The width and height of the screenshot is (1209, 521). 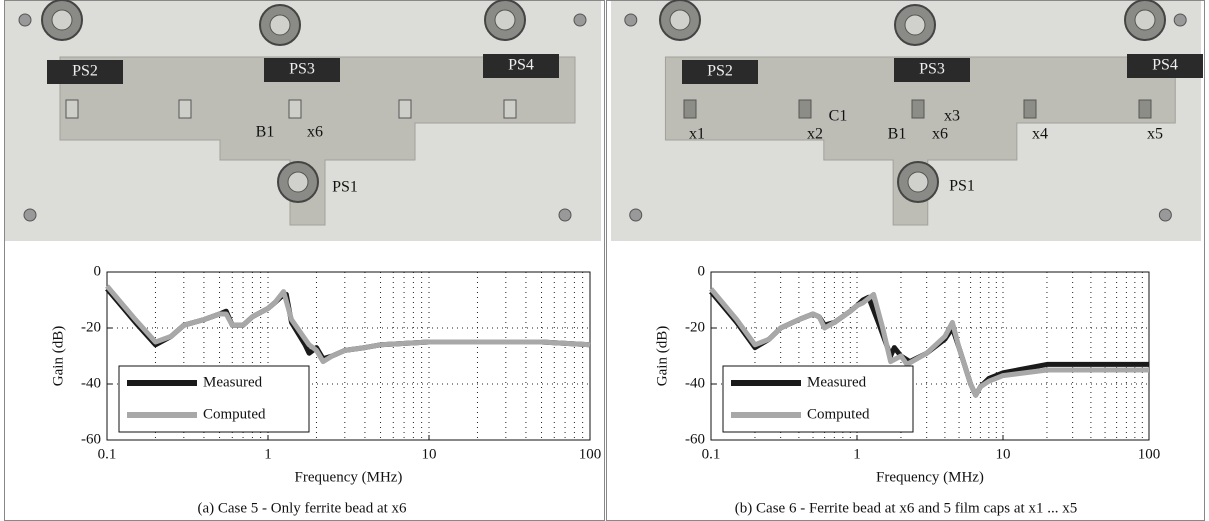 What do you see at coordinates (1155, 134) in the screenshot?
I see `photo-label: x5` at bounding box center [1155, 134].